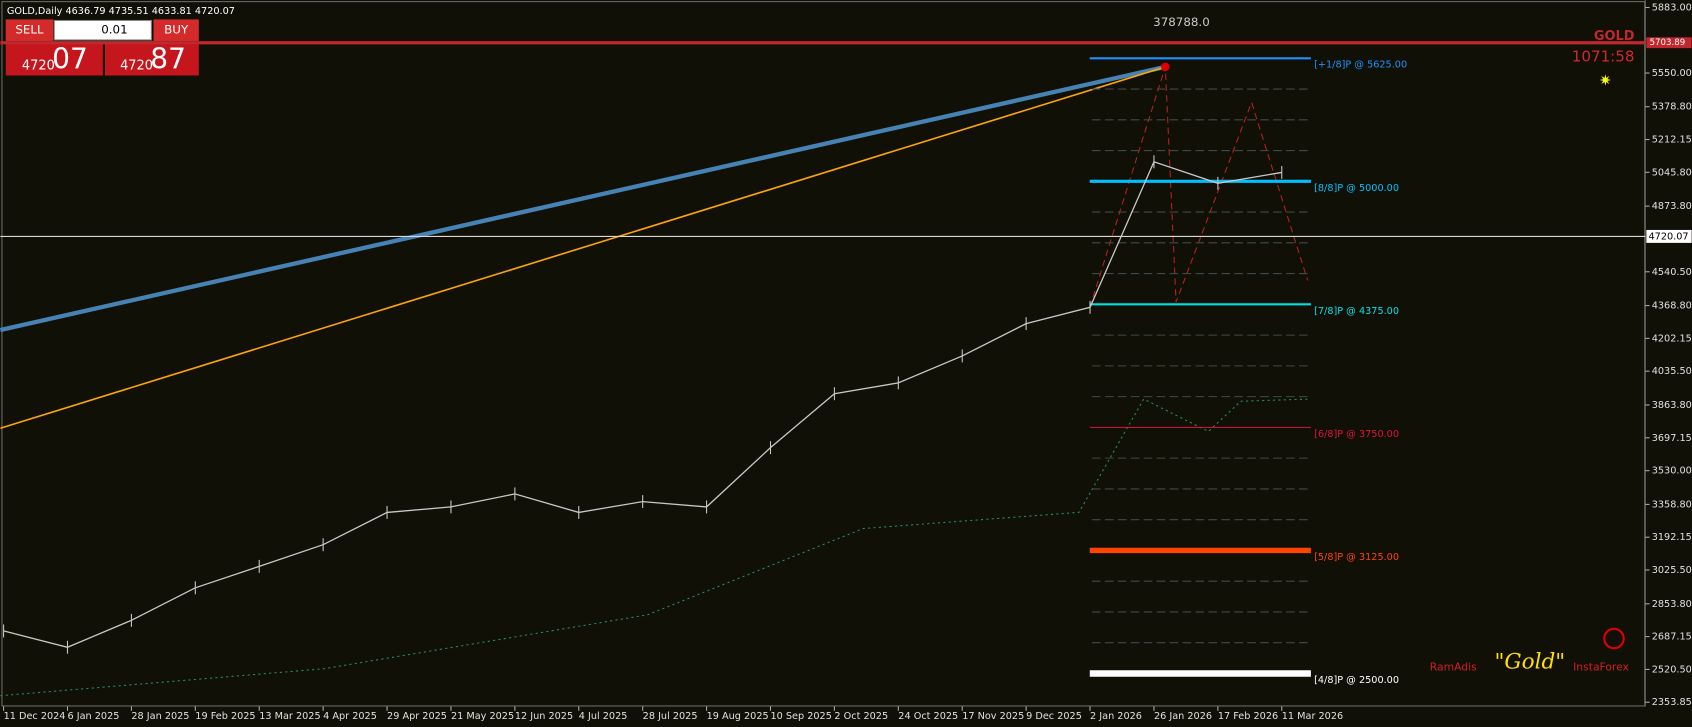 The width and height of the screenshot is (1692, 727). Describe the element at coordinates (417, 716) in the screenshot. I see `x-tick-label: 29 Apr 2025` at that location.